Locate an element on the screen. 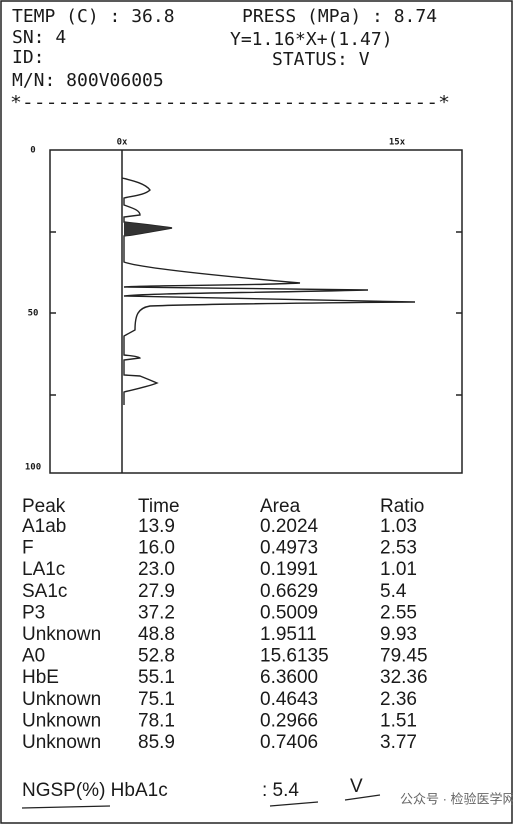 This screenshot has height=824, width=513. column-header: Ratio is located at coordinates (402, 506).